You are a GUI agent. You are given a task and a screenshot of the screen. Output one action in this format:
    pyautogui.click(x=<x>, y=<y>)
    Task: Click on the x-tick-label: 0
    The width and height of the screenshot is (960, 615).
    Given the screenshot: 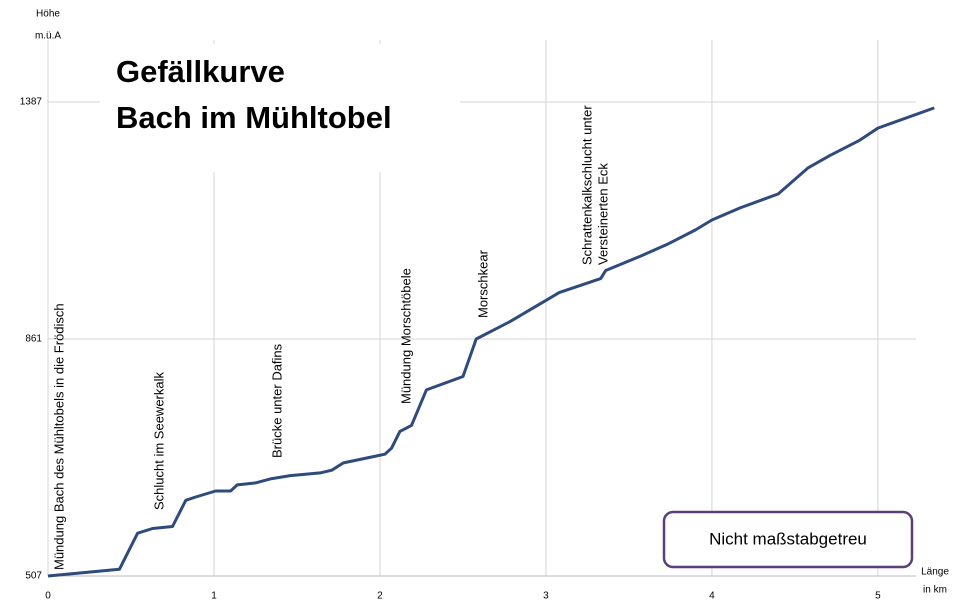 What is the action you would take?
    pyautogui.click(x=48, y=596)
    